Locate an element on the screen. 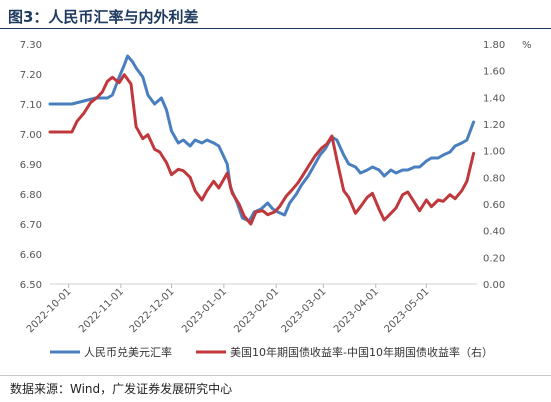 This screenshot has width=551, height=402. left-tick-label: 6.90 is located at coordinates (31, 165).